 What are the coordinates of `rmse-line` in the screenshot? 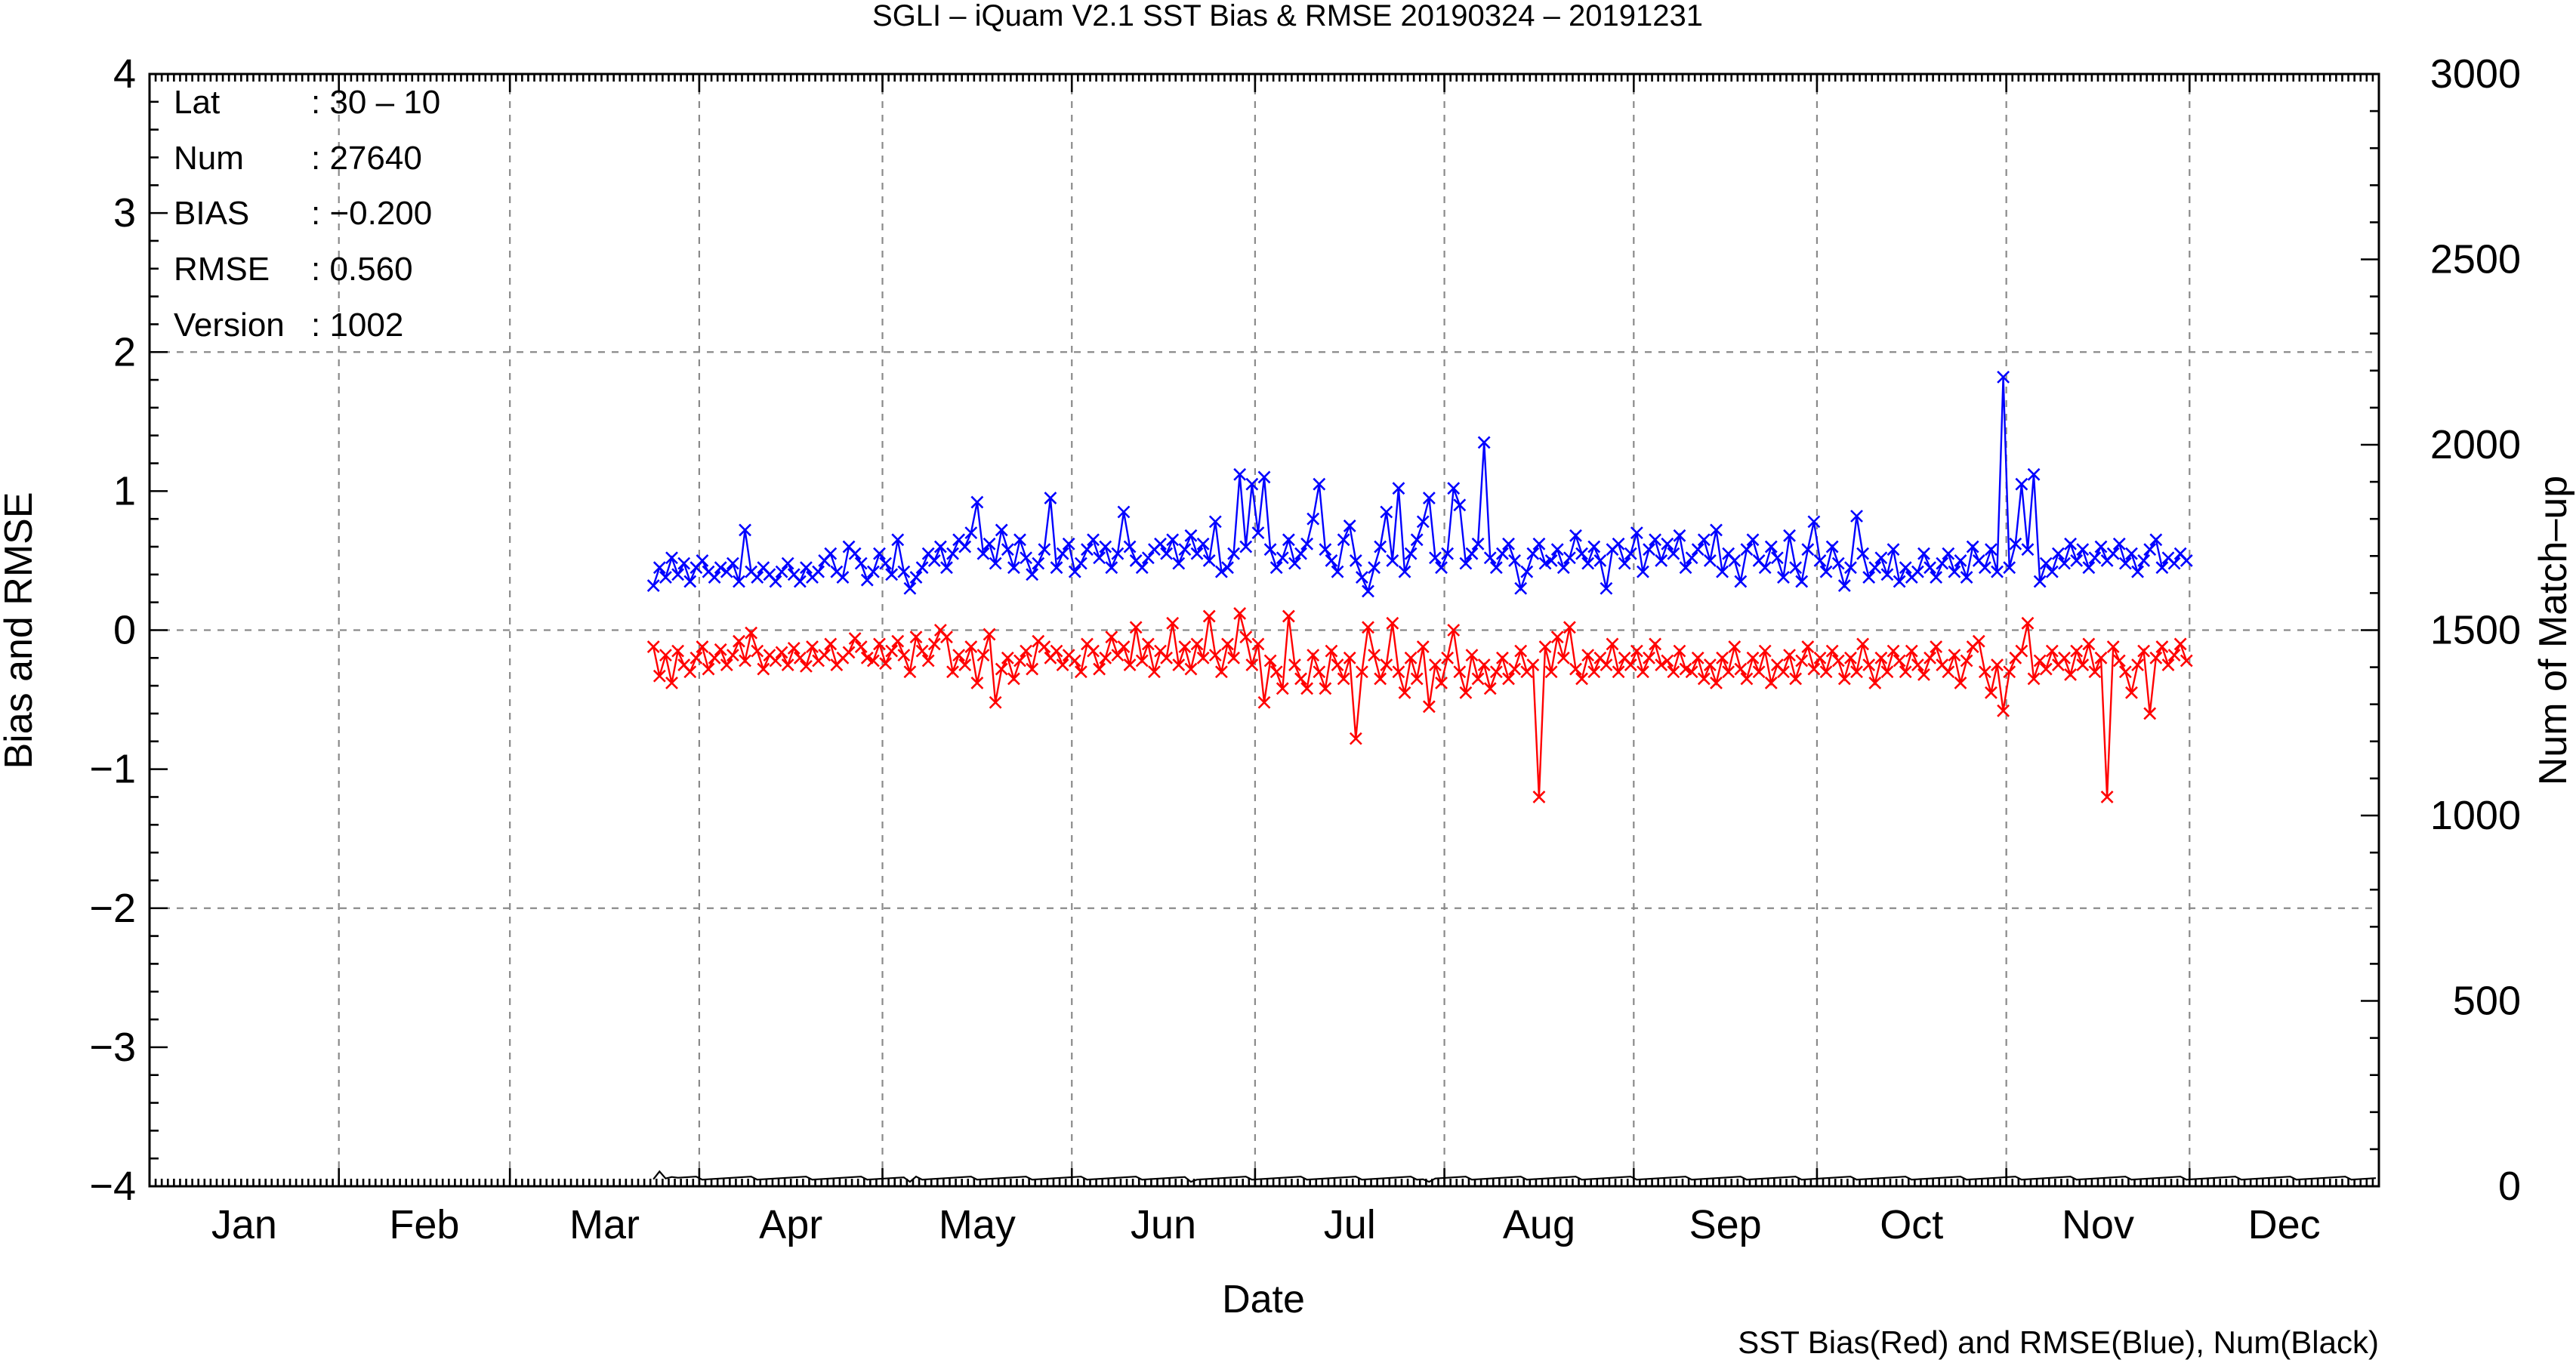 It's located at (1420, 485).